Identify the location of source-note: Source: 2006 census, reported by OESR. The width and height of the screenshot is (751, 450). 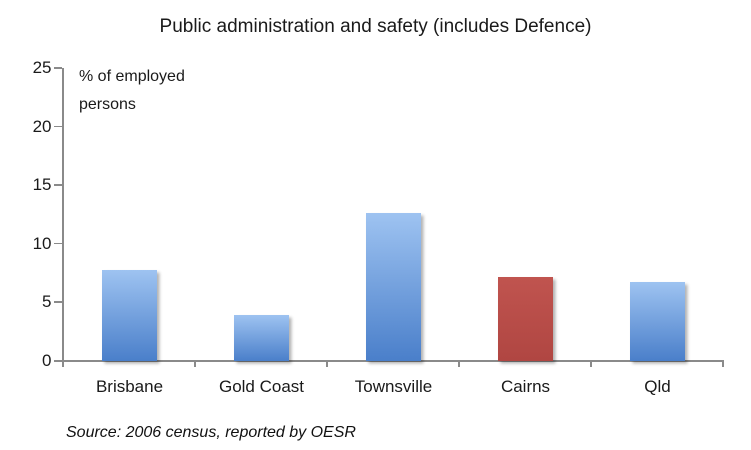
(211, 432).